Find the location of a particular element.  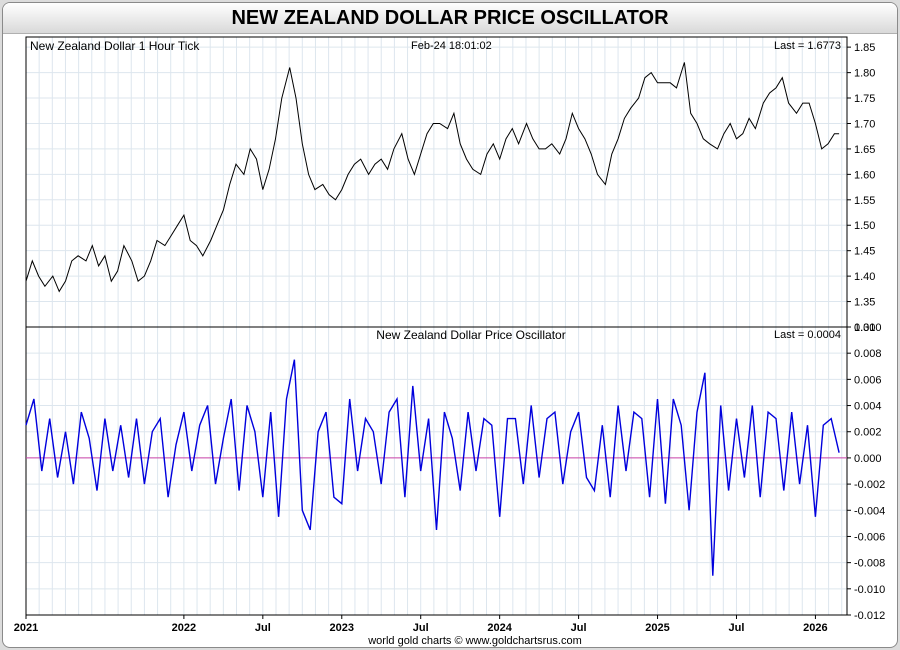

price-y-tick-label: 1.40 is located at coordinates (864, 277).